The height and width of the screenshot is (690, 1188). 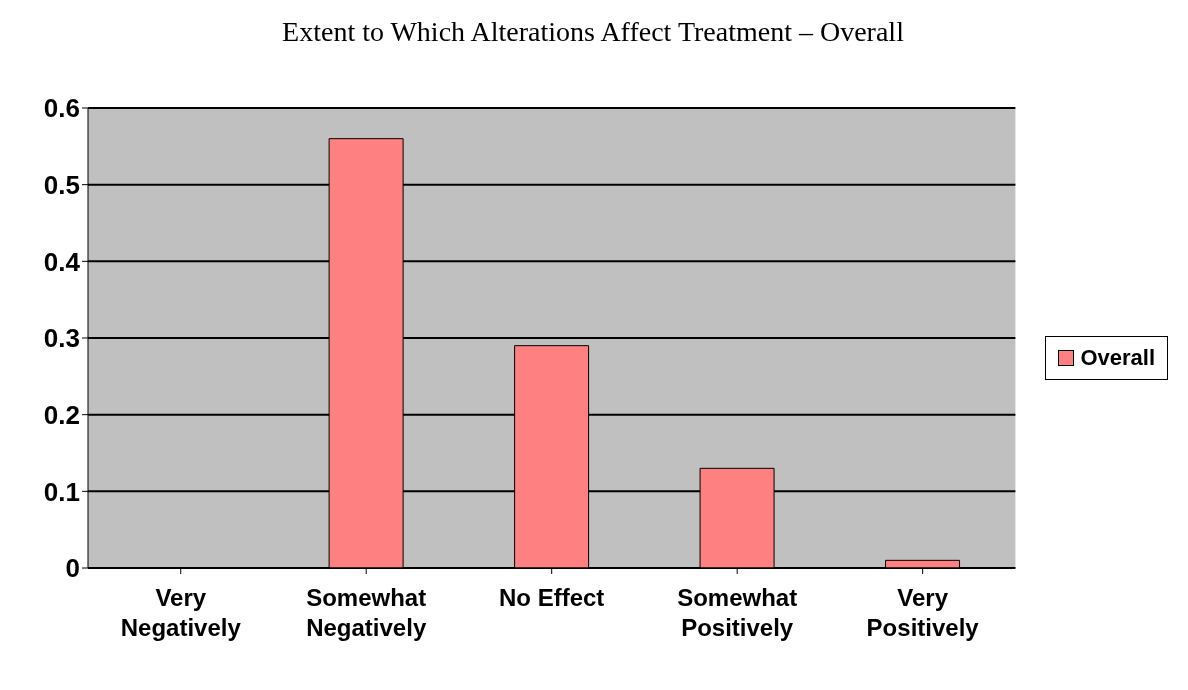 What do you see at coordinates (72, 568) in the screenshot?
I see `y-tick-label: 0` at bounding box center [72, 568].